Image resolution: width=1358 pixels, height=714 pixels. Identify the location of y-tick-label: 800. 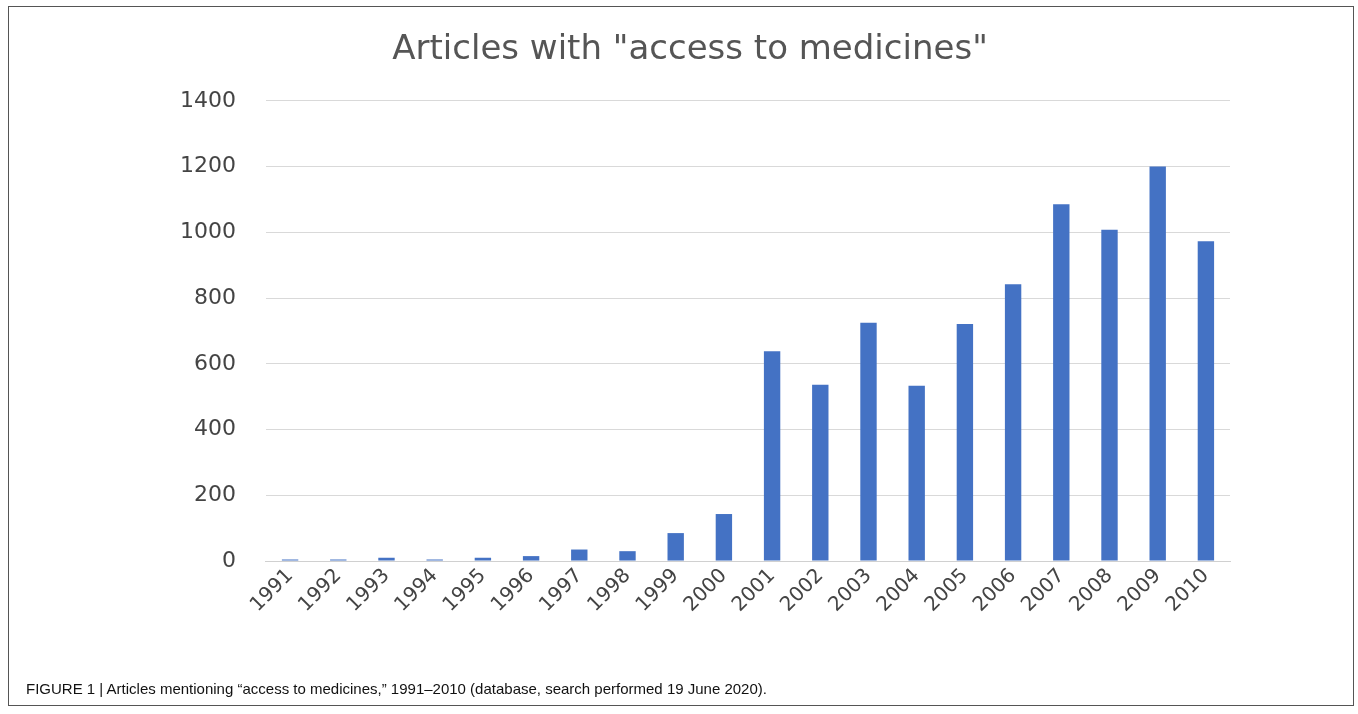
(214, 296).